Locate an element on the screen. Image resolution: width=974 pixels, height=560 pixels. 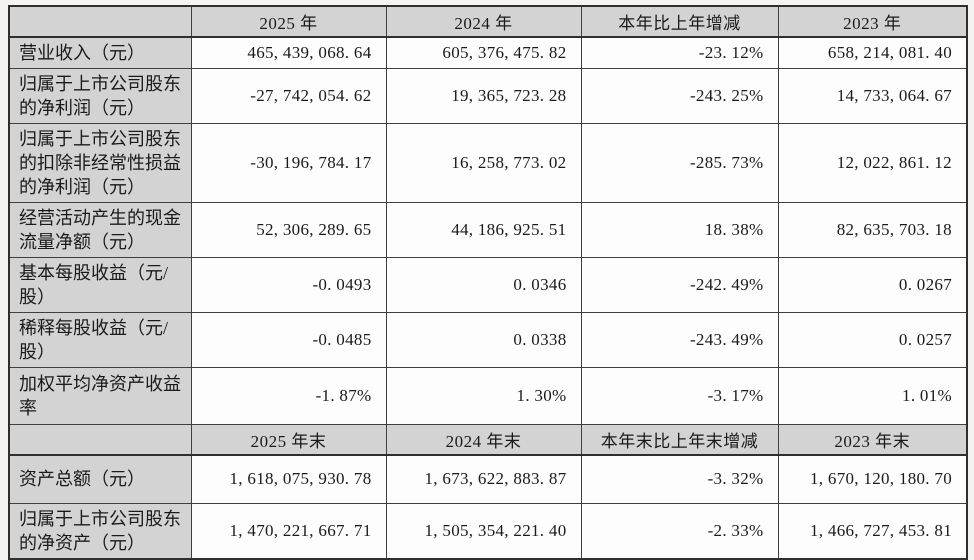
cell-value-2024-end: 1, 673, 622, 883. 87 is located at coordinates (483, 479).